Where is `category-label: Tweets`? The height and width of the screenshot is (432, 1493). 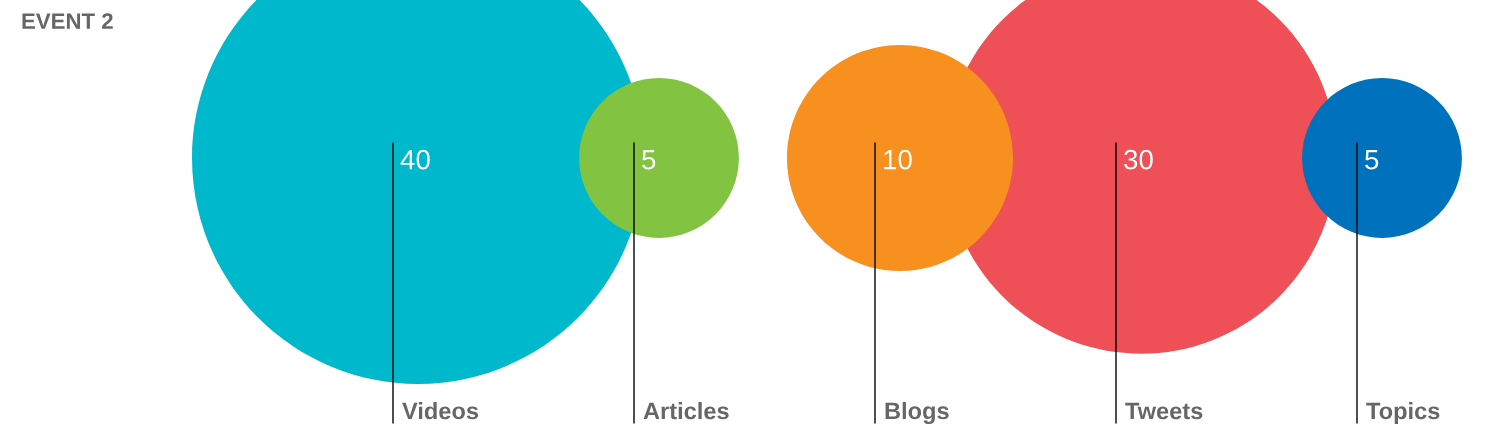 category-label: Tweets is located at coordinates (1164, 411).